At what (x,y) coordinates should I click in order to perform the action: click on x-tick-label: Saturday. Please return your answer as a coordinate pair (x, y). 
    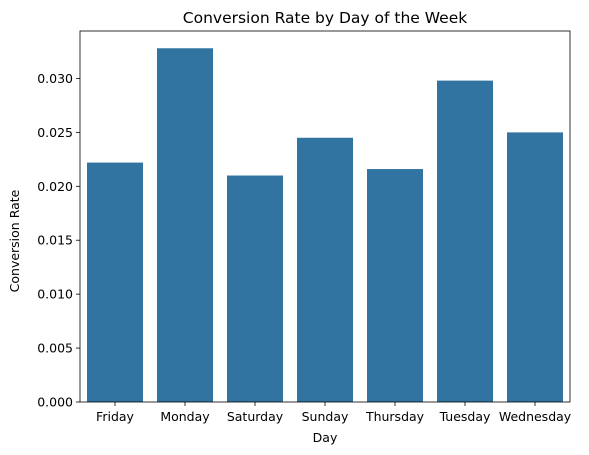
    Looking at the image, I should click on (255, 416).